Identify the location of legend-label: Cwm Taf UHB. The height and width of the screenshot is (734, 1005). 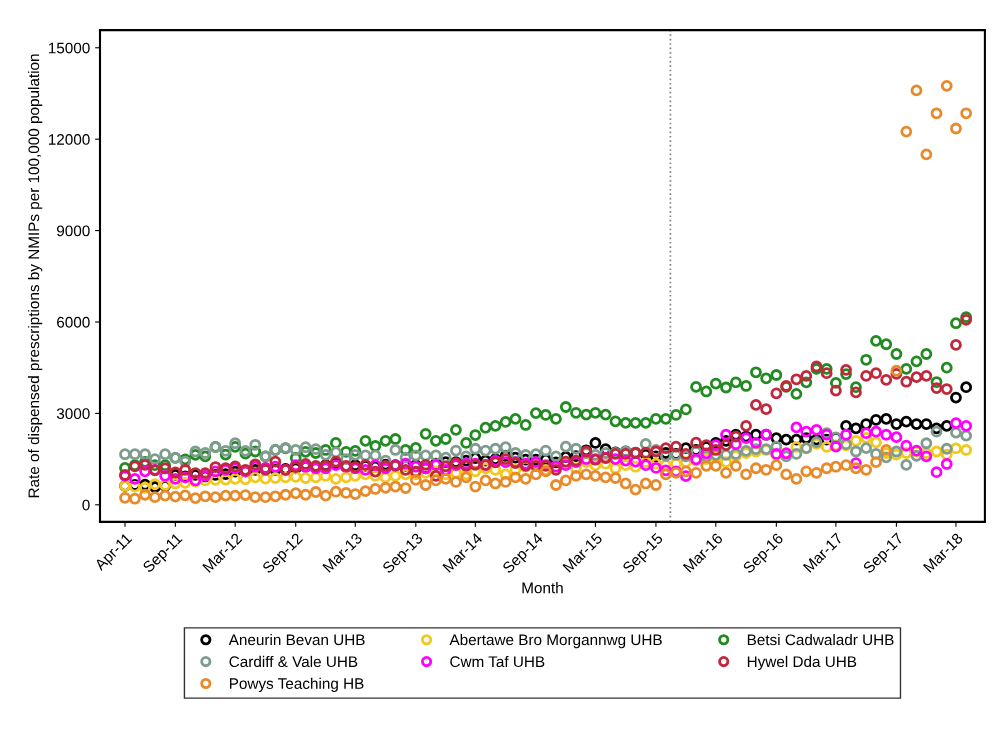
(497, 661).